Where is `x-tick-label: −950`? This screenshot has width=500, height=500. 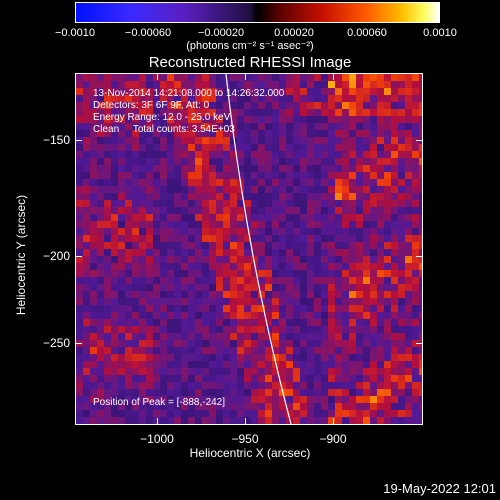 x-tick-label: −950 is located at coordinates (245, 439).